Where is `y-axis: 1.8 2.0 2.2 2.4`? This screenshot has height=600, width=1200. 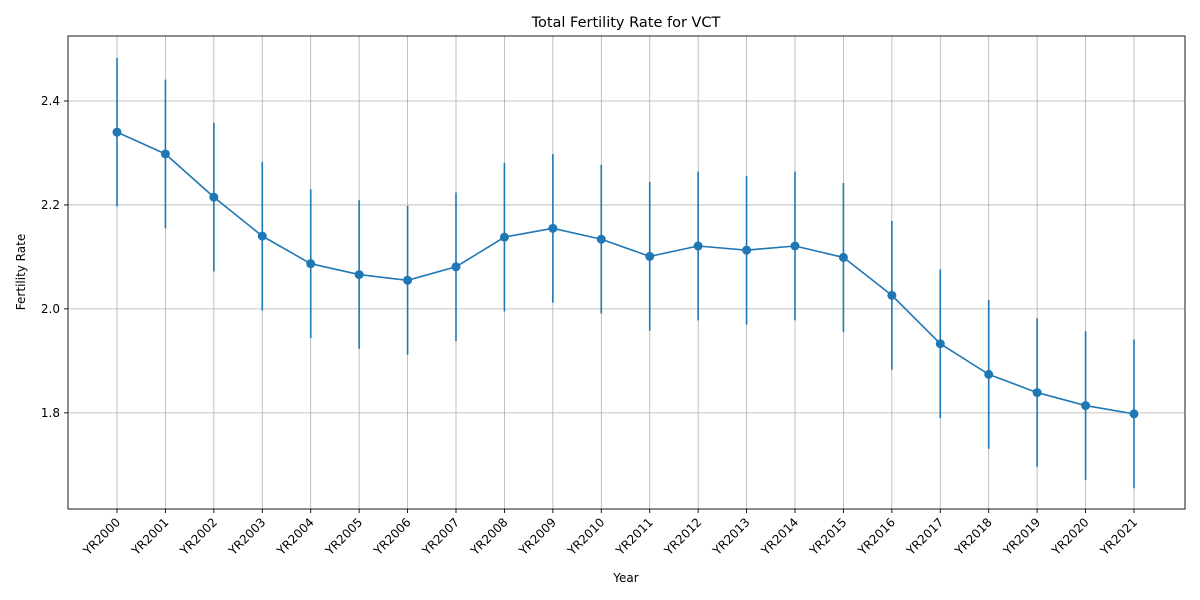 y-axis: 1.8 2.0 2.2 2.4 is located at coordinates (54, 257).